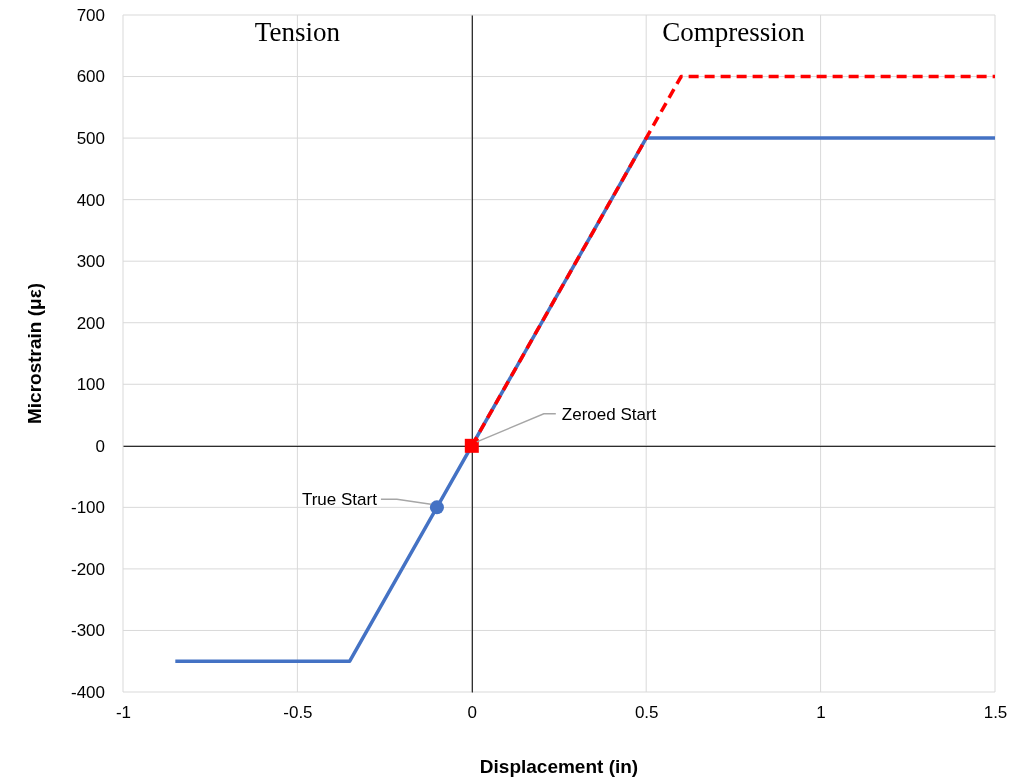  I want to click on y-tick-label: 400, so click(90, 200).